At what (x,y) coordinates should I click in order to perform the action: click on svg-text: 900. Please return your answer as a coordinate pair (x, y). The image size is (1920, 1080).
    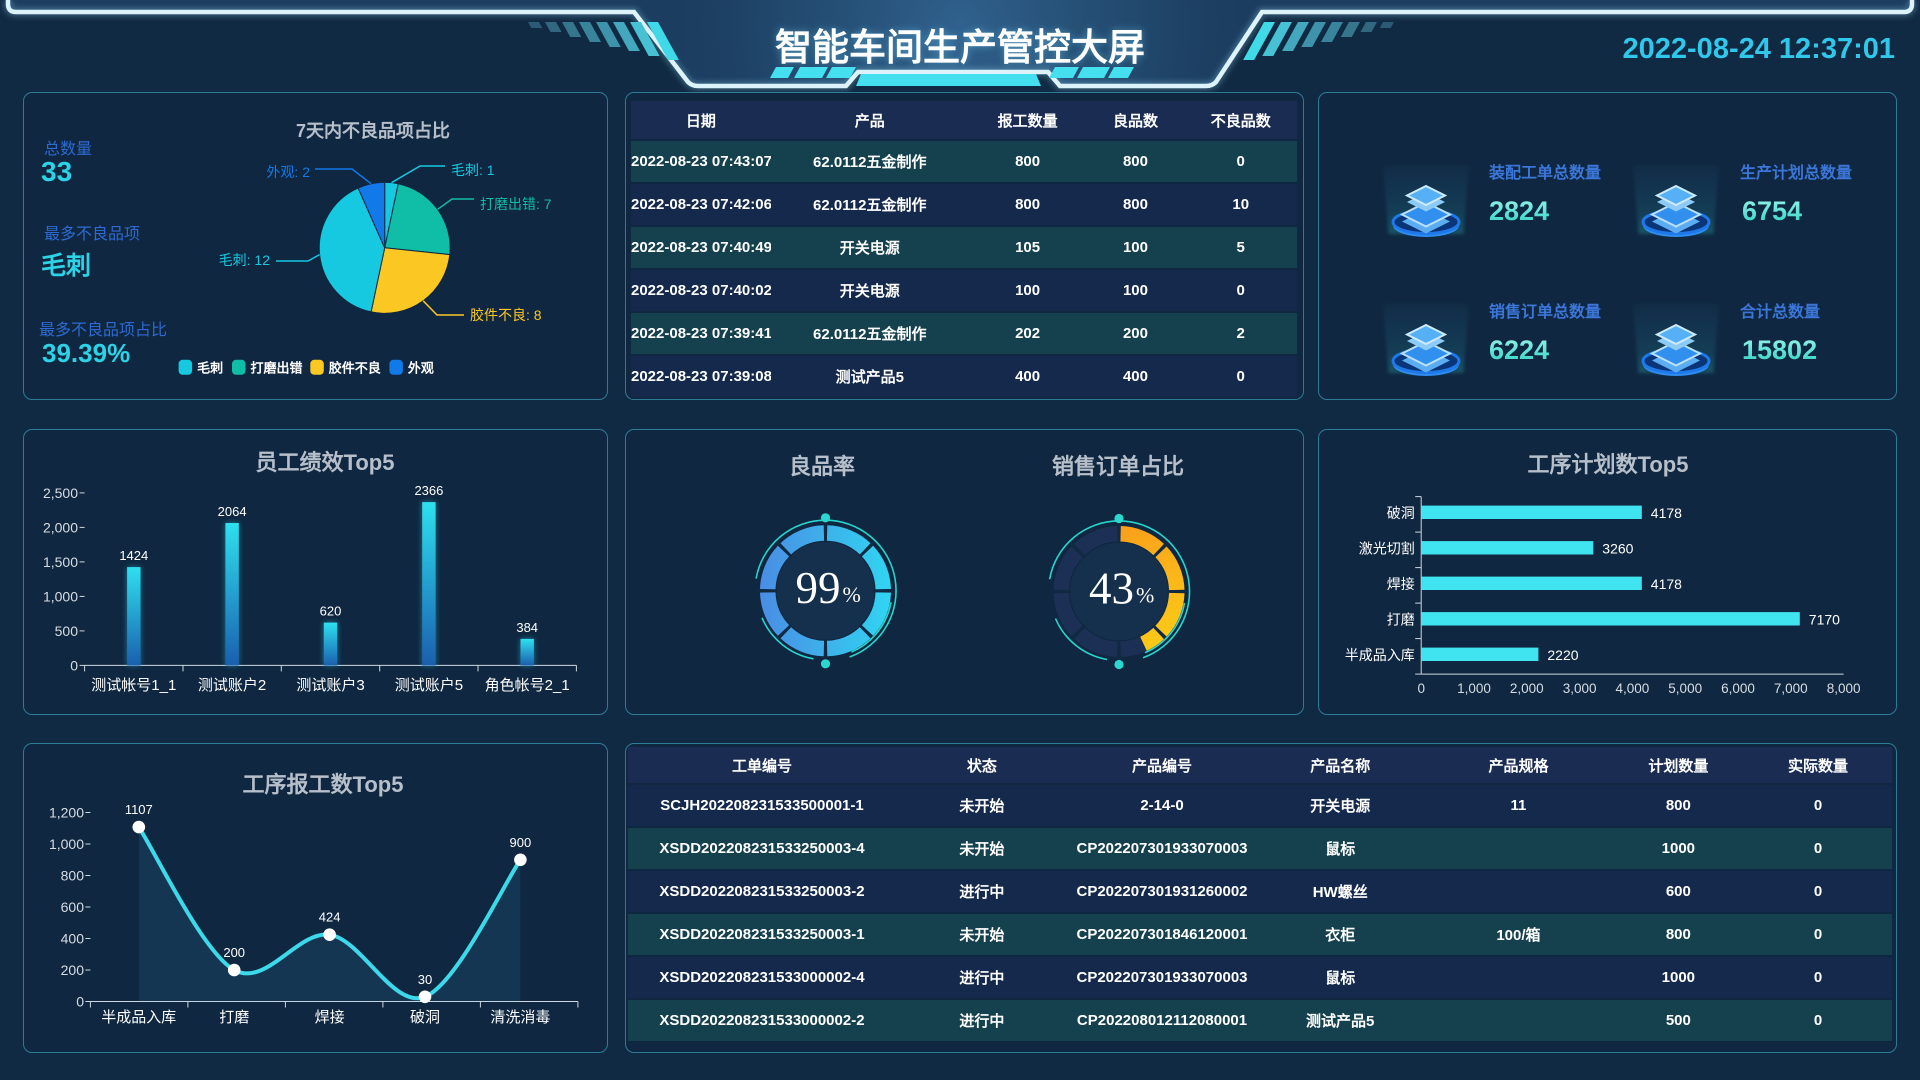
    Looking at the image, I should click on (521, 842).